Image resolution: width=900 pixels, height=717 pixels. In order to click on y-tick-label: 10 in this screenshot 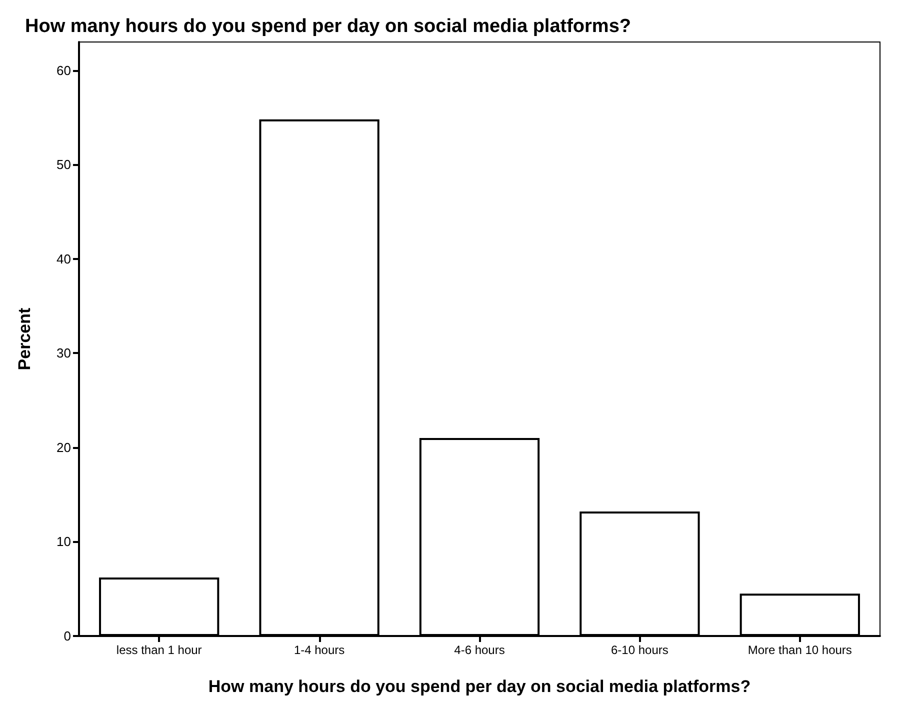, I will do `click(63, 542)`.